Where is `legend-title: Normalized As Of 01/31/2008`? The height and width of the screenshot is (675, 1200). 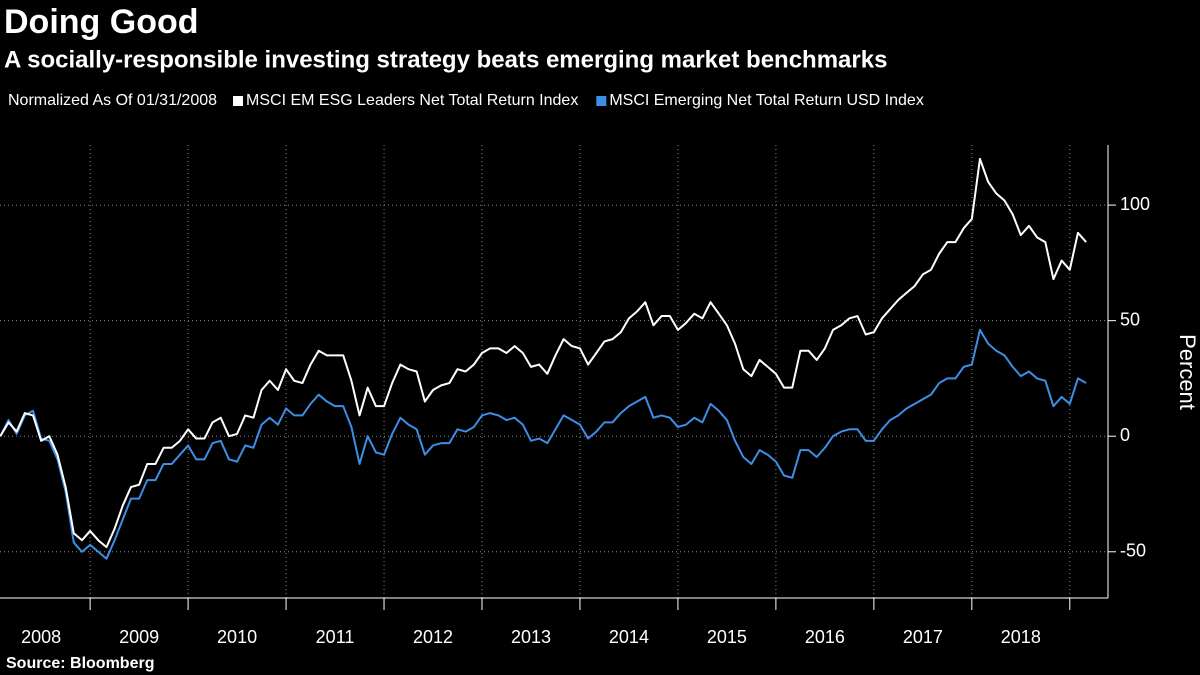 legend-title: Normalized As Of 01/31/2008 is located at coordinates (112, 100).